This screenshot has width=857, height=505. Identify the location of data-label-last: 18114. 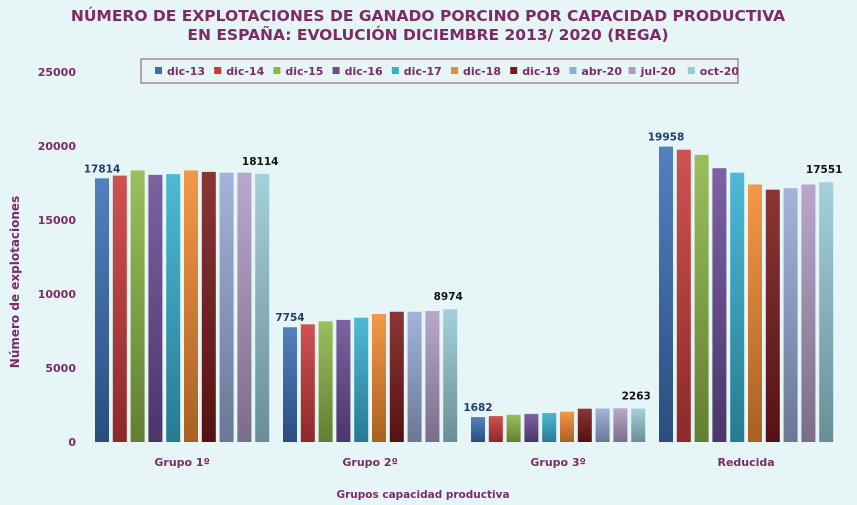
(260, 162).